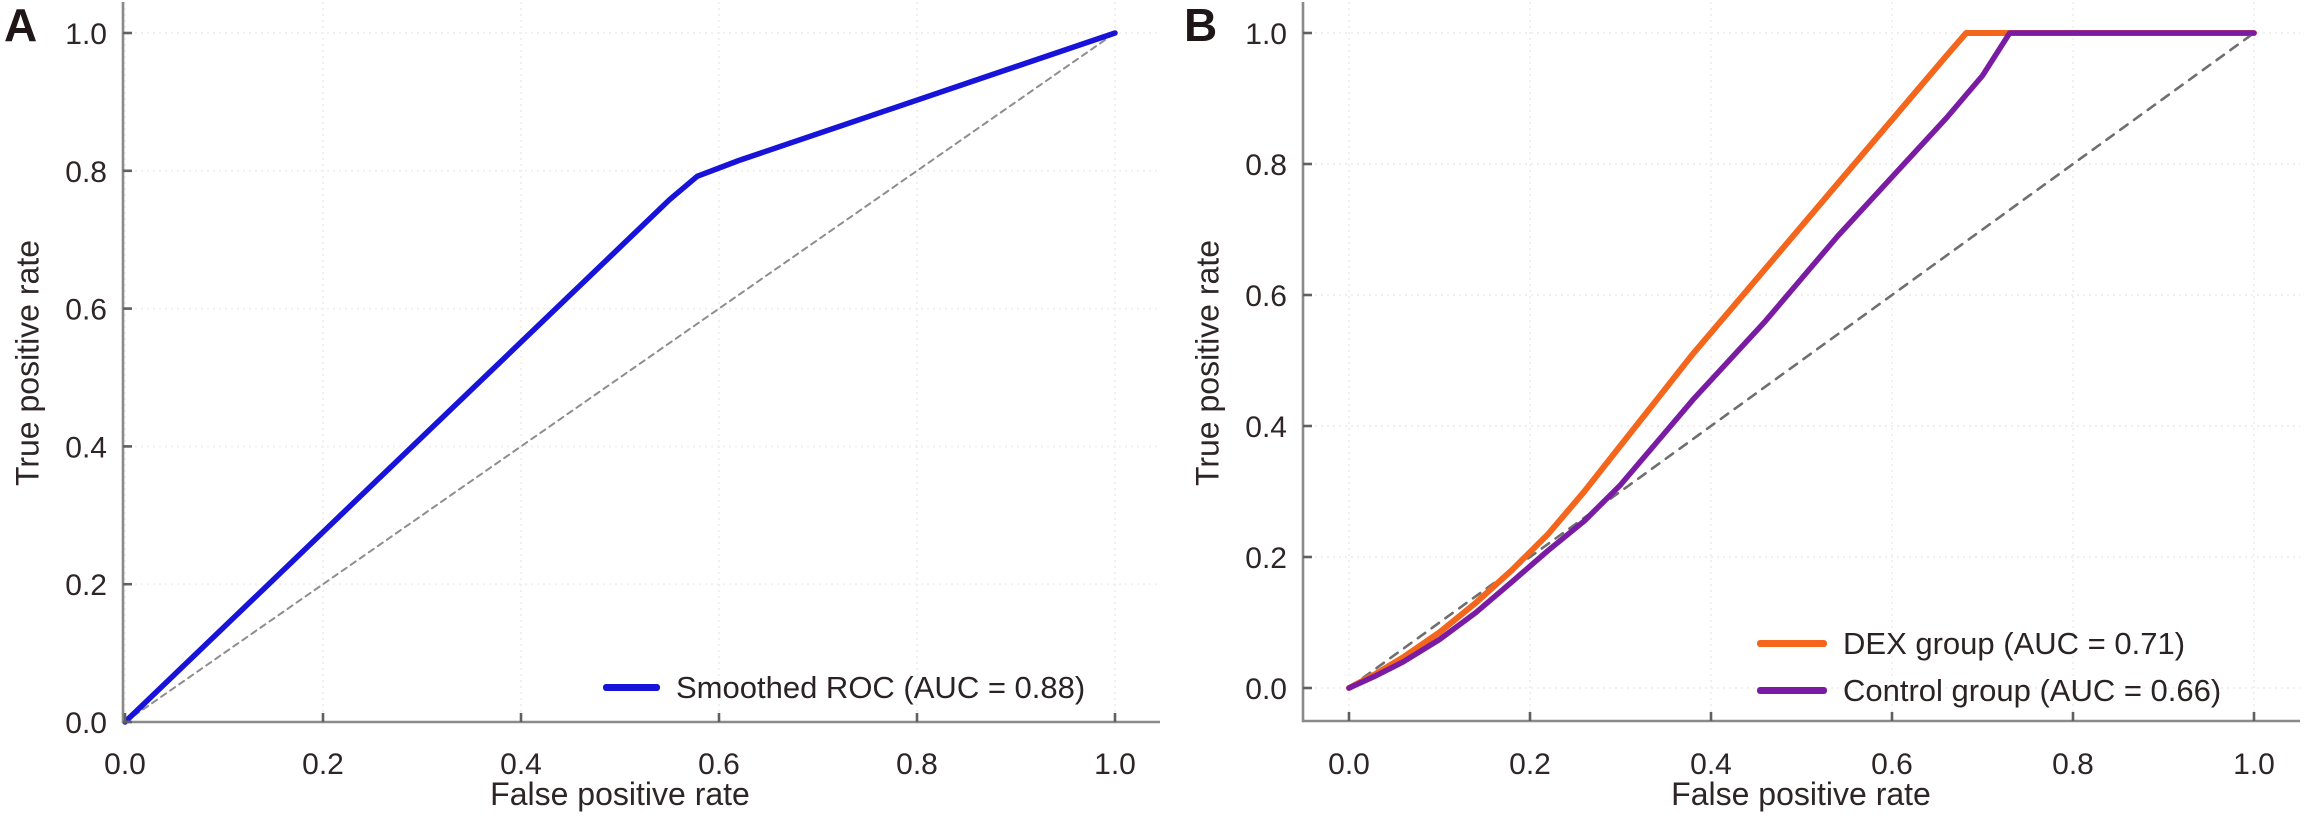 This screenshot has width=2315, height=831. What do you see at coordinates (2014, 643) in the screenshot?
I see `legend-label: DEX group (AUC = 0.71)` at bounding box center [2014, 643].